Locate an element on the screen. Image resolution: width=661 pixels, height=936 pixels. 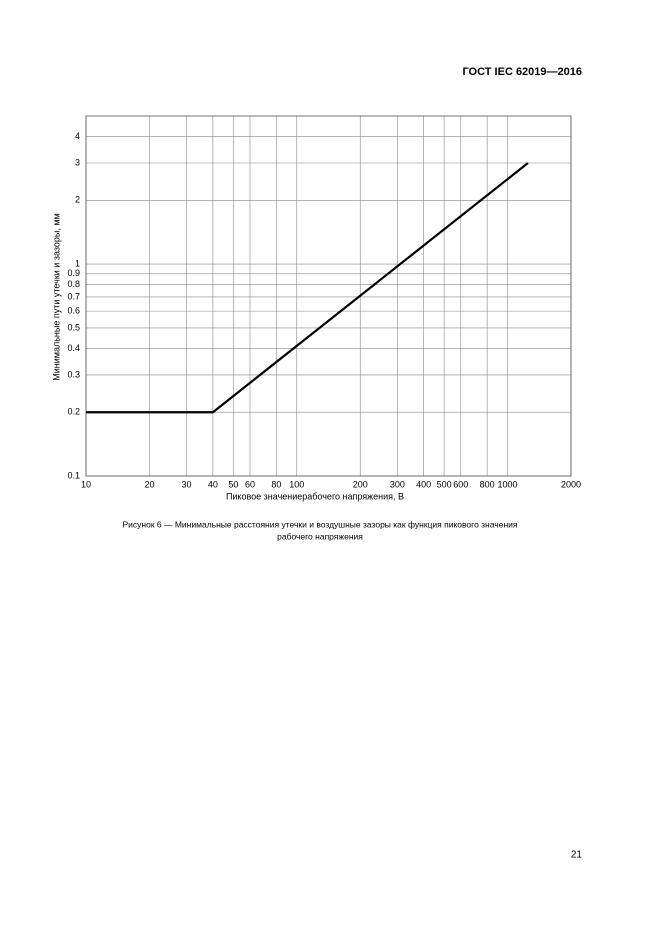
y-tick-label: 0.9 is located at coordinates (73, 273).